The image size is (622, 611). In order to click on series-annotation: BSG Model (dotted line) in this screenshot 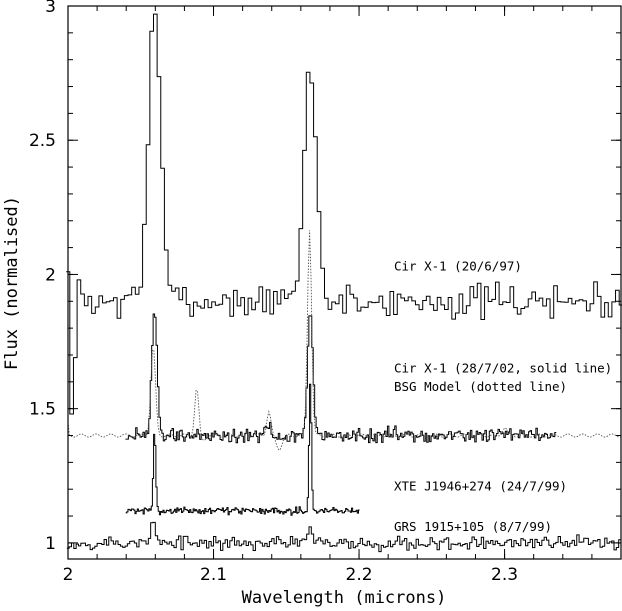, I will do `click(480, 386)`.